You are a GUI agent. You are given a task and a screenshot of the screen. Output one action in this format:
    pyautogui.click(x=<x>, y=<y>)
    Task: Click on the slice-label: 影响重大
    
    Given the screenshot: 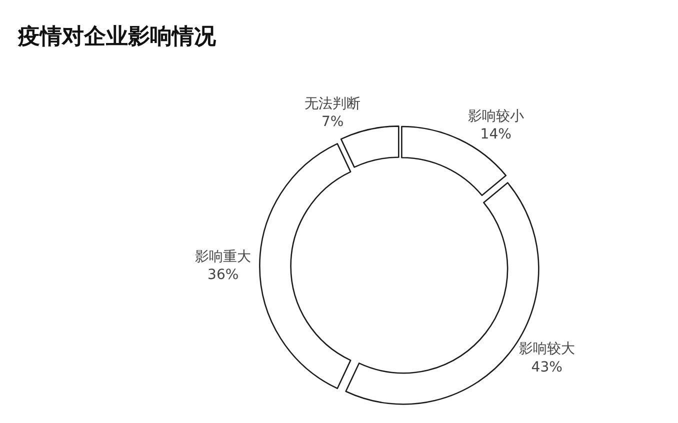 What is the action you would take?
    pyautogui.click(x=223, y=256)
    